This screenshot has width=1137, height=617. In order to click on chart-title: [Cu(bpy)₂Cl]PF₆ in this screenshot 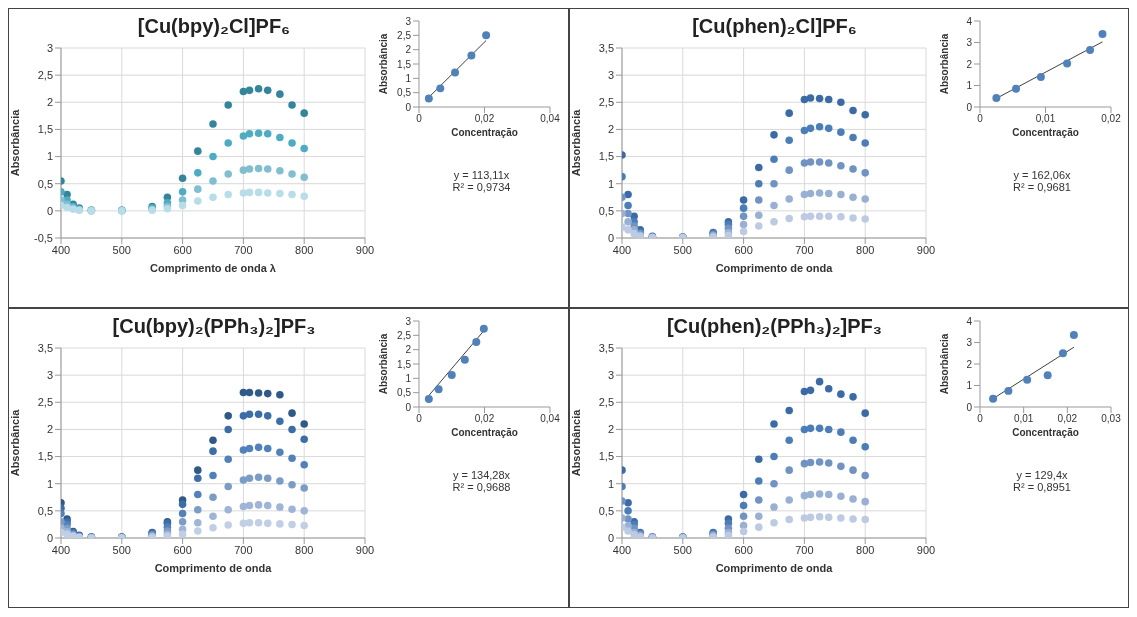, I will do `click(214, 26)`.